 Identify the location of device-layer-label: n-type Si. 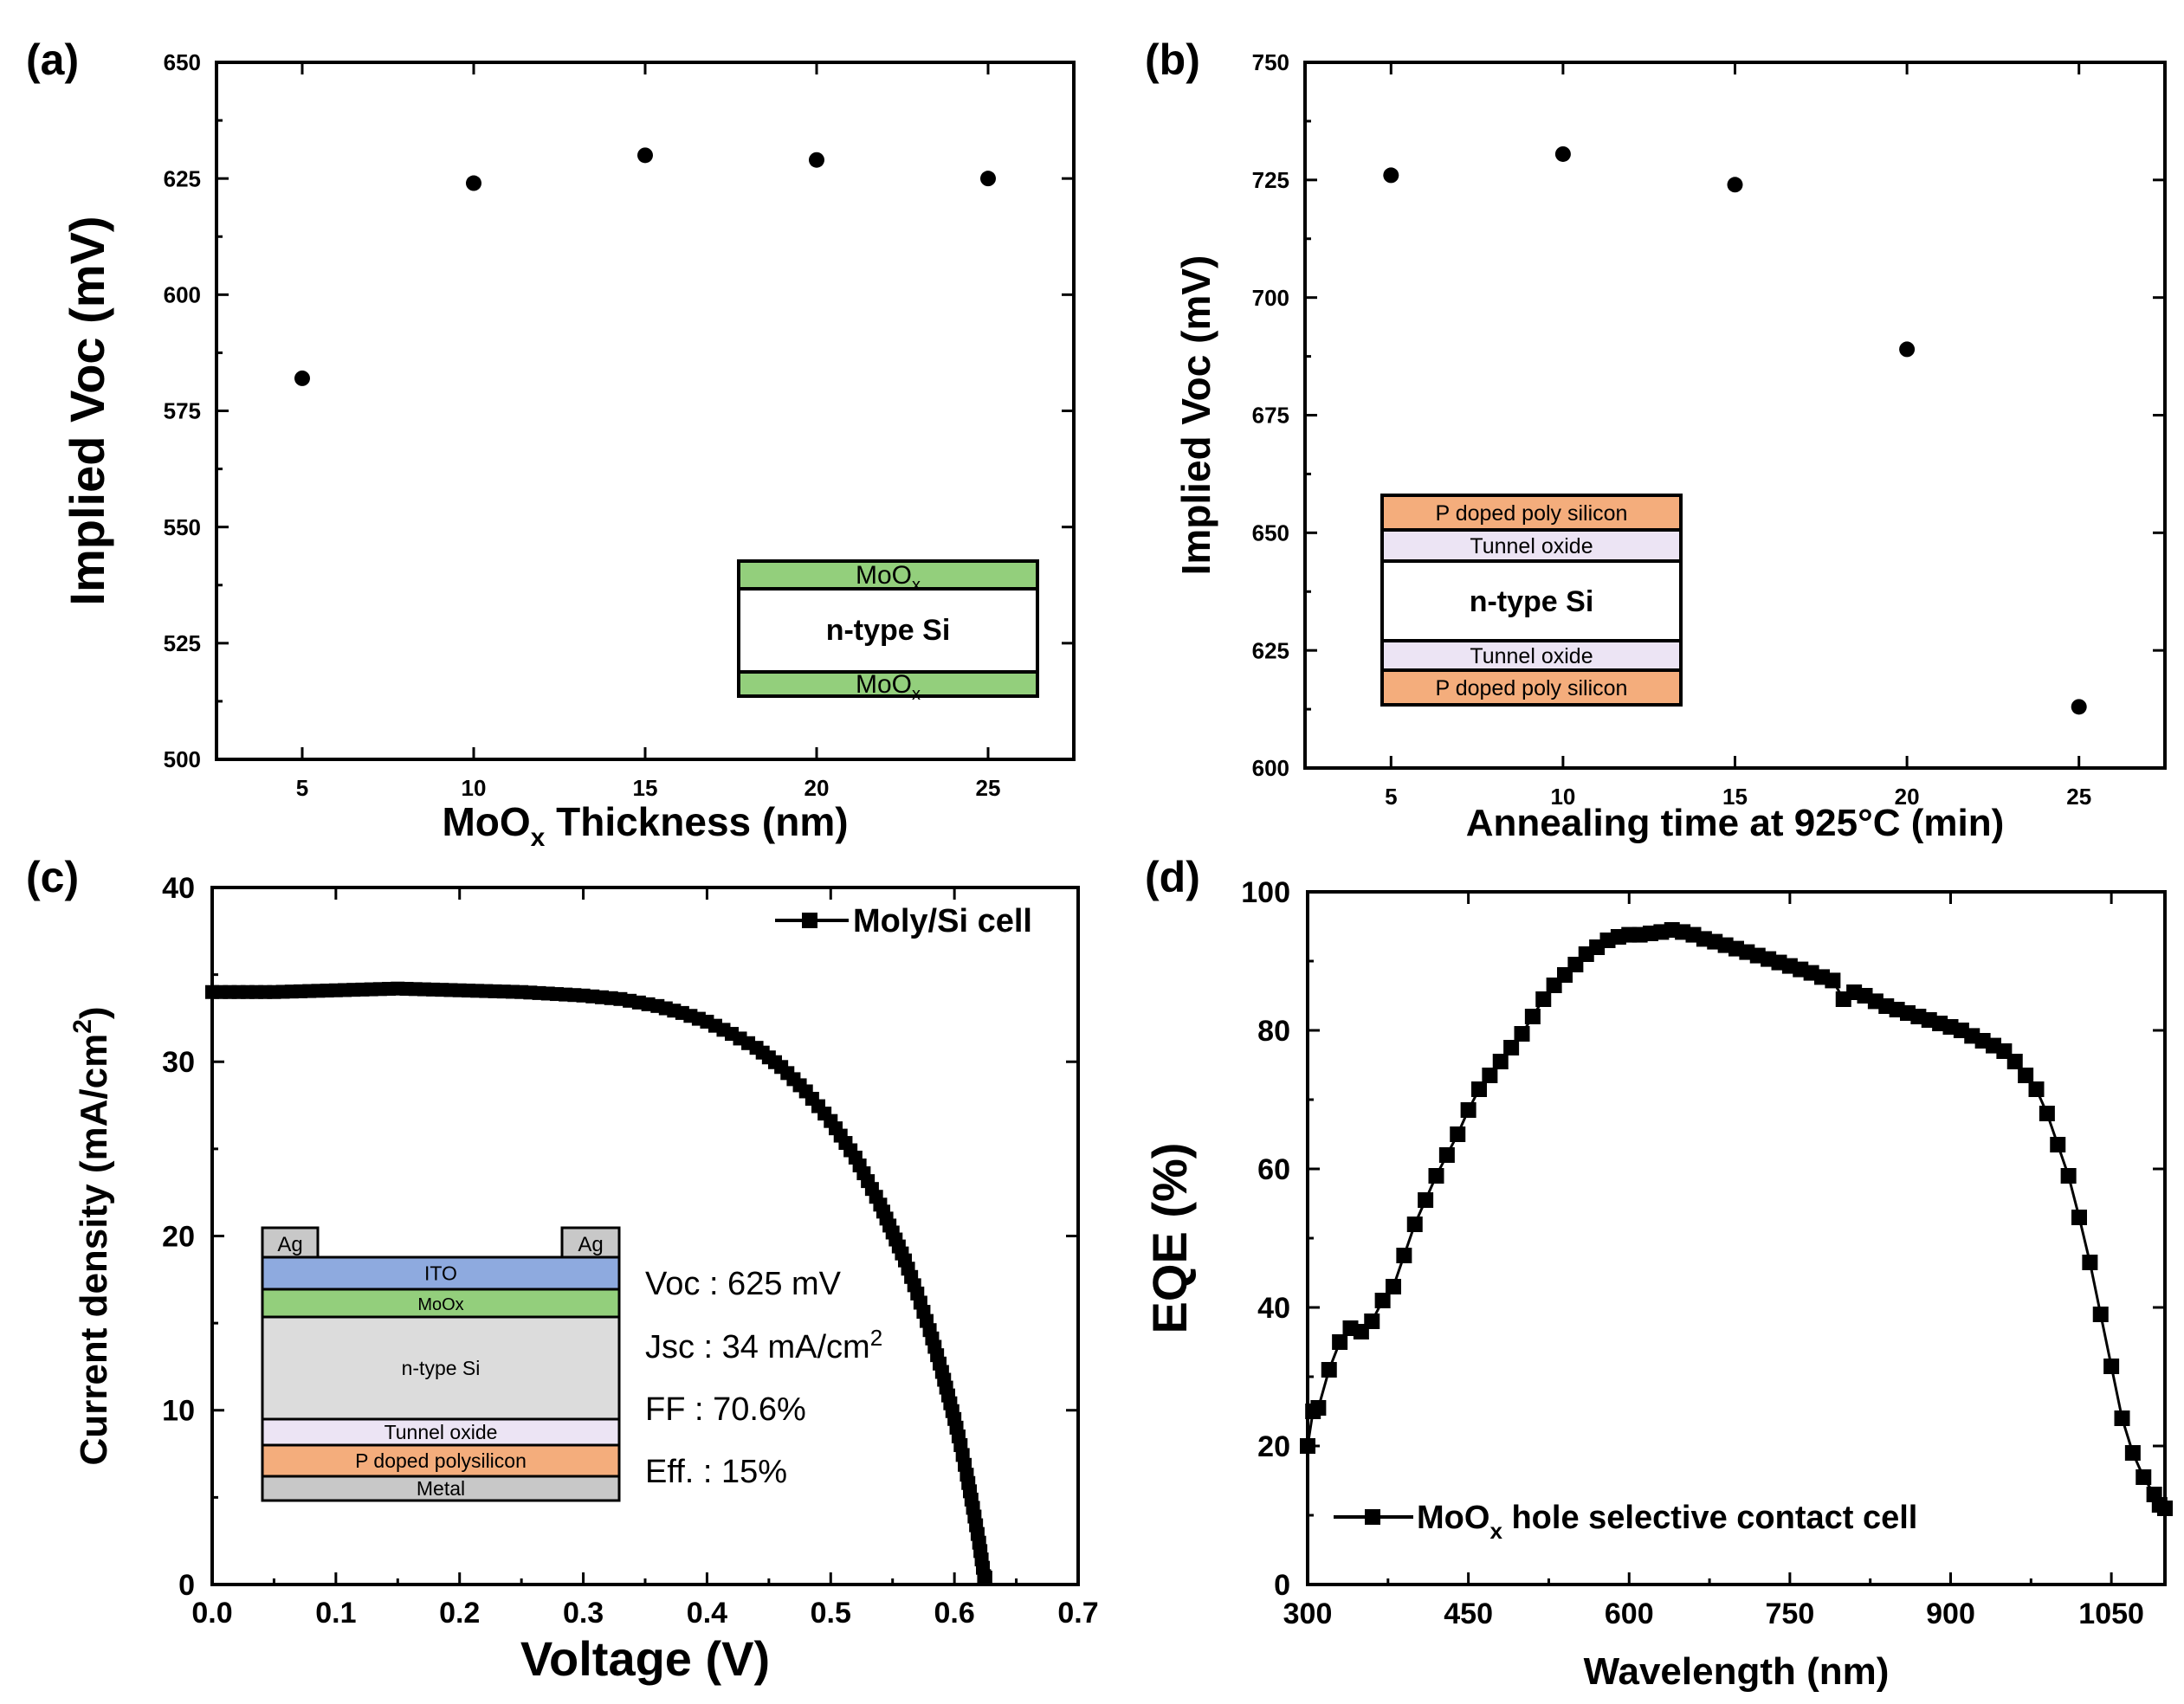
(441, 1368).